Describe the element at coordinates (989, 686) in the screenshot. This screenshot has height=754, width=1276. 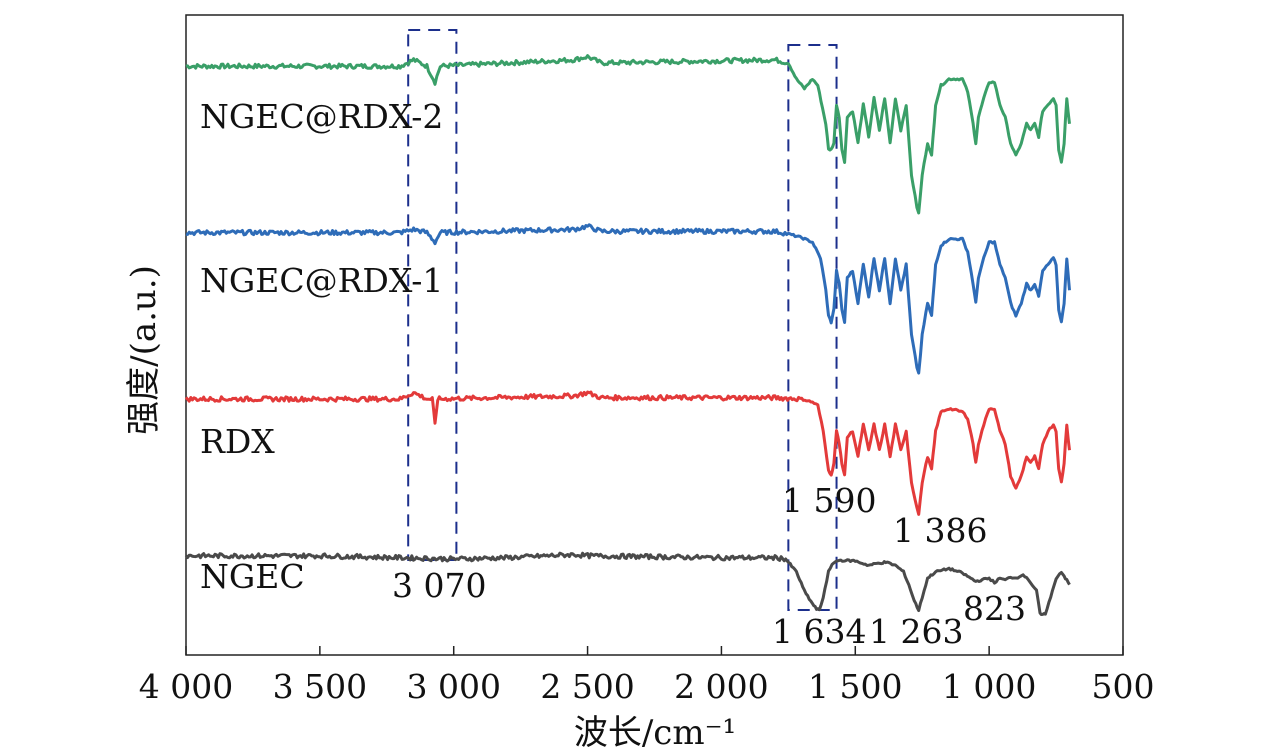
I see `x-tick-label: 1 000` at that location.